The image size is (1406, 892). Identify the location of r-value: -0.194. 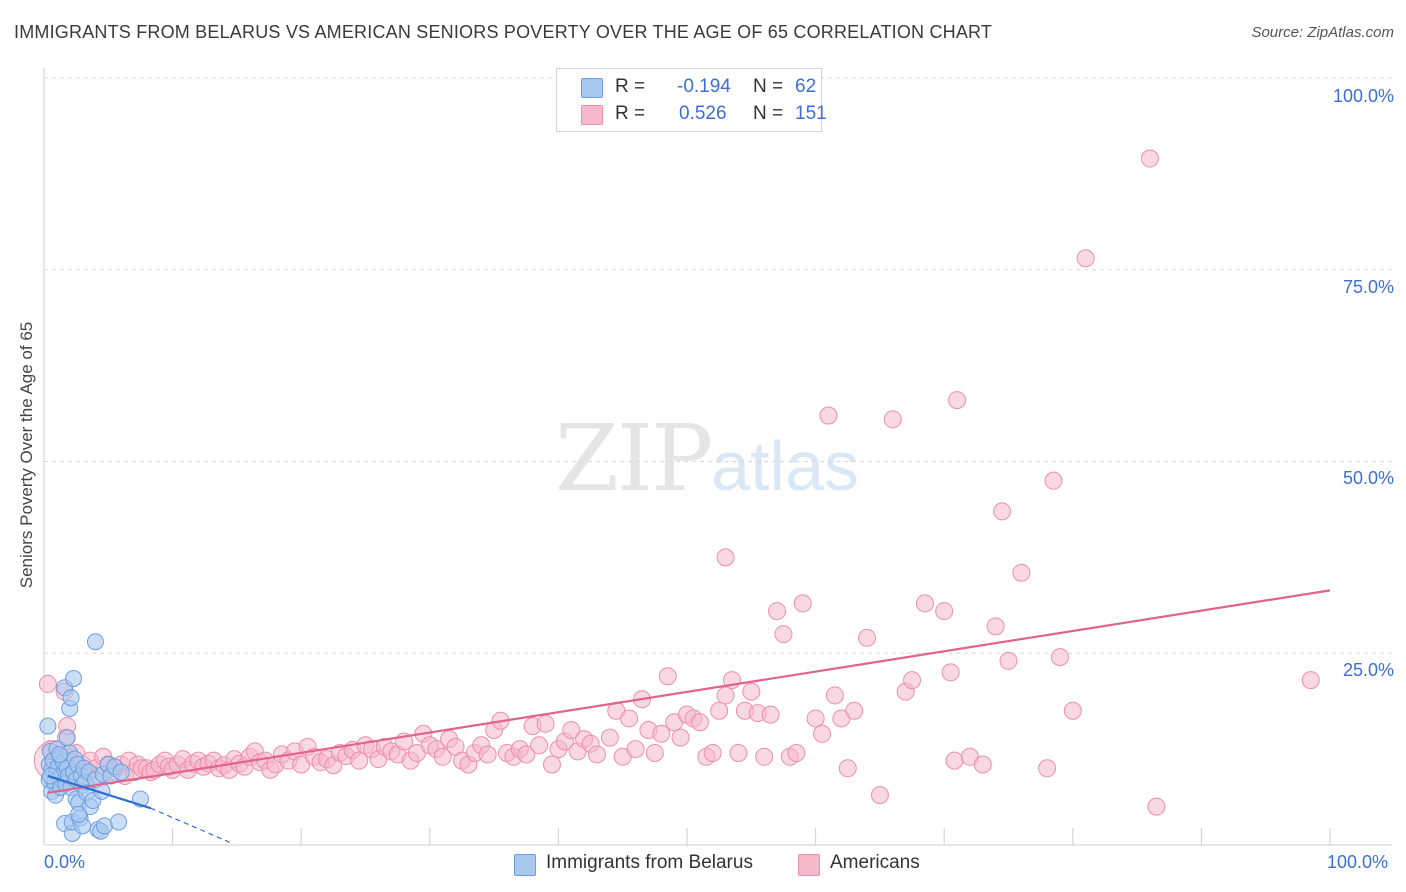
(704, 86).